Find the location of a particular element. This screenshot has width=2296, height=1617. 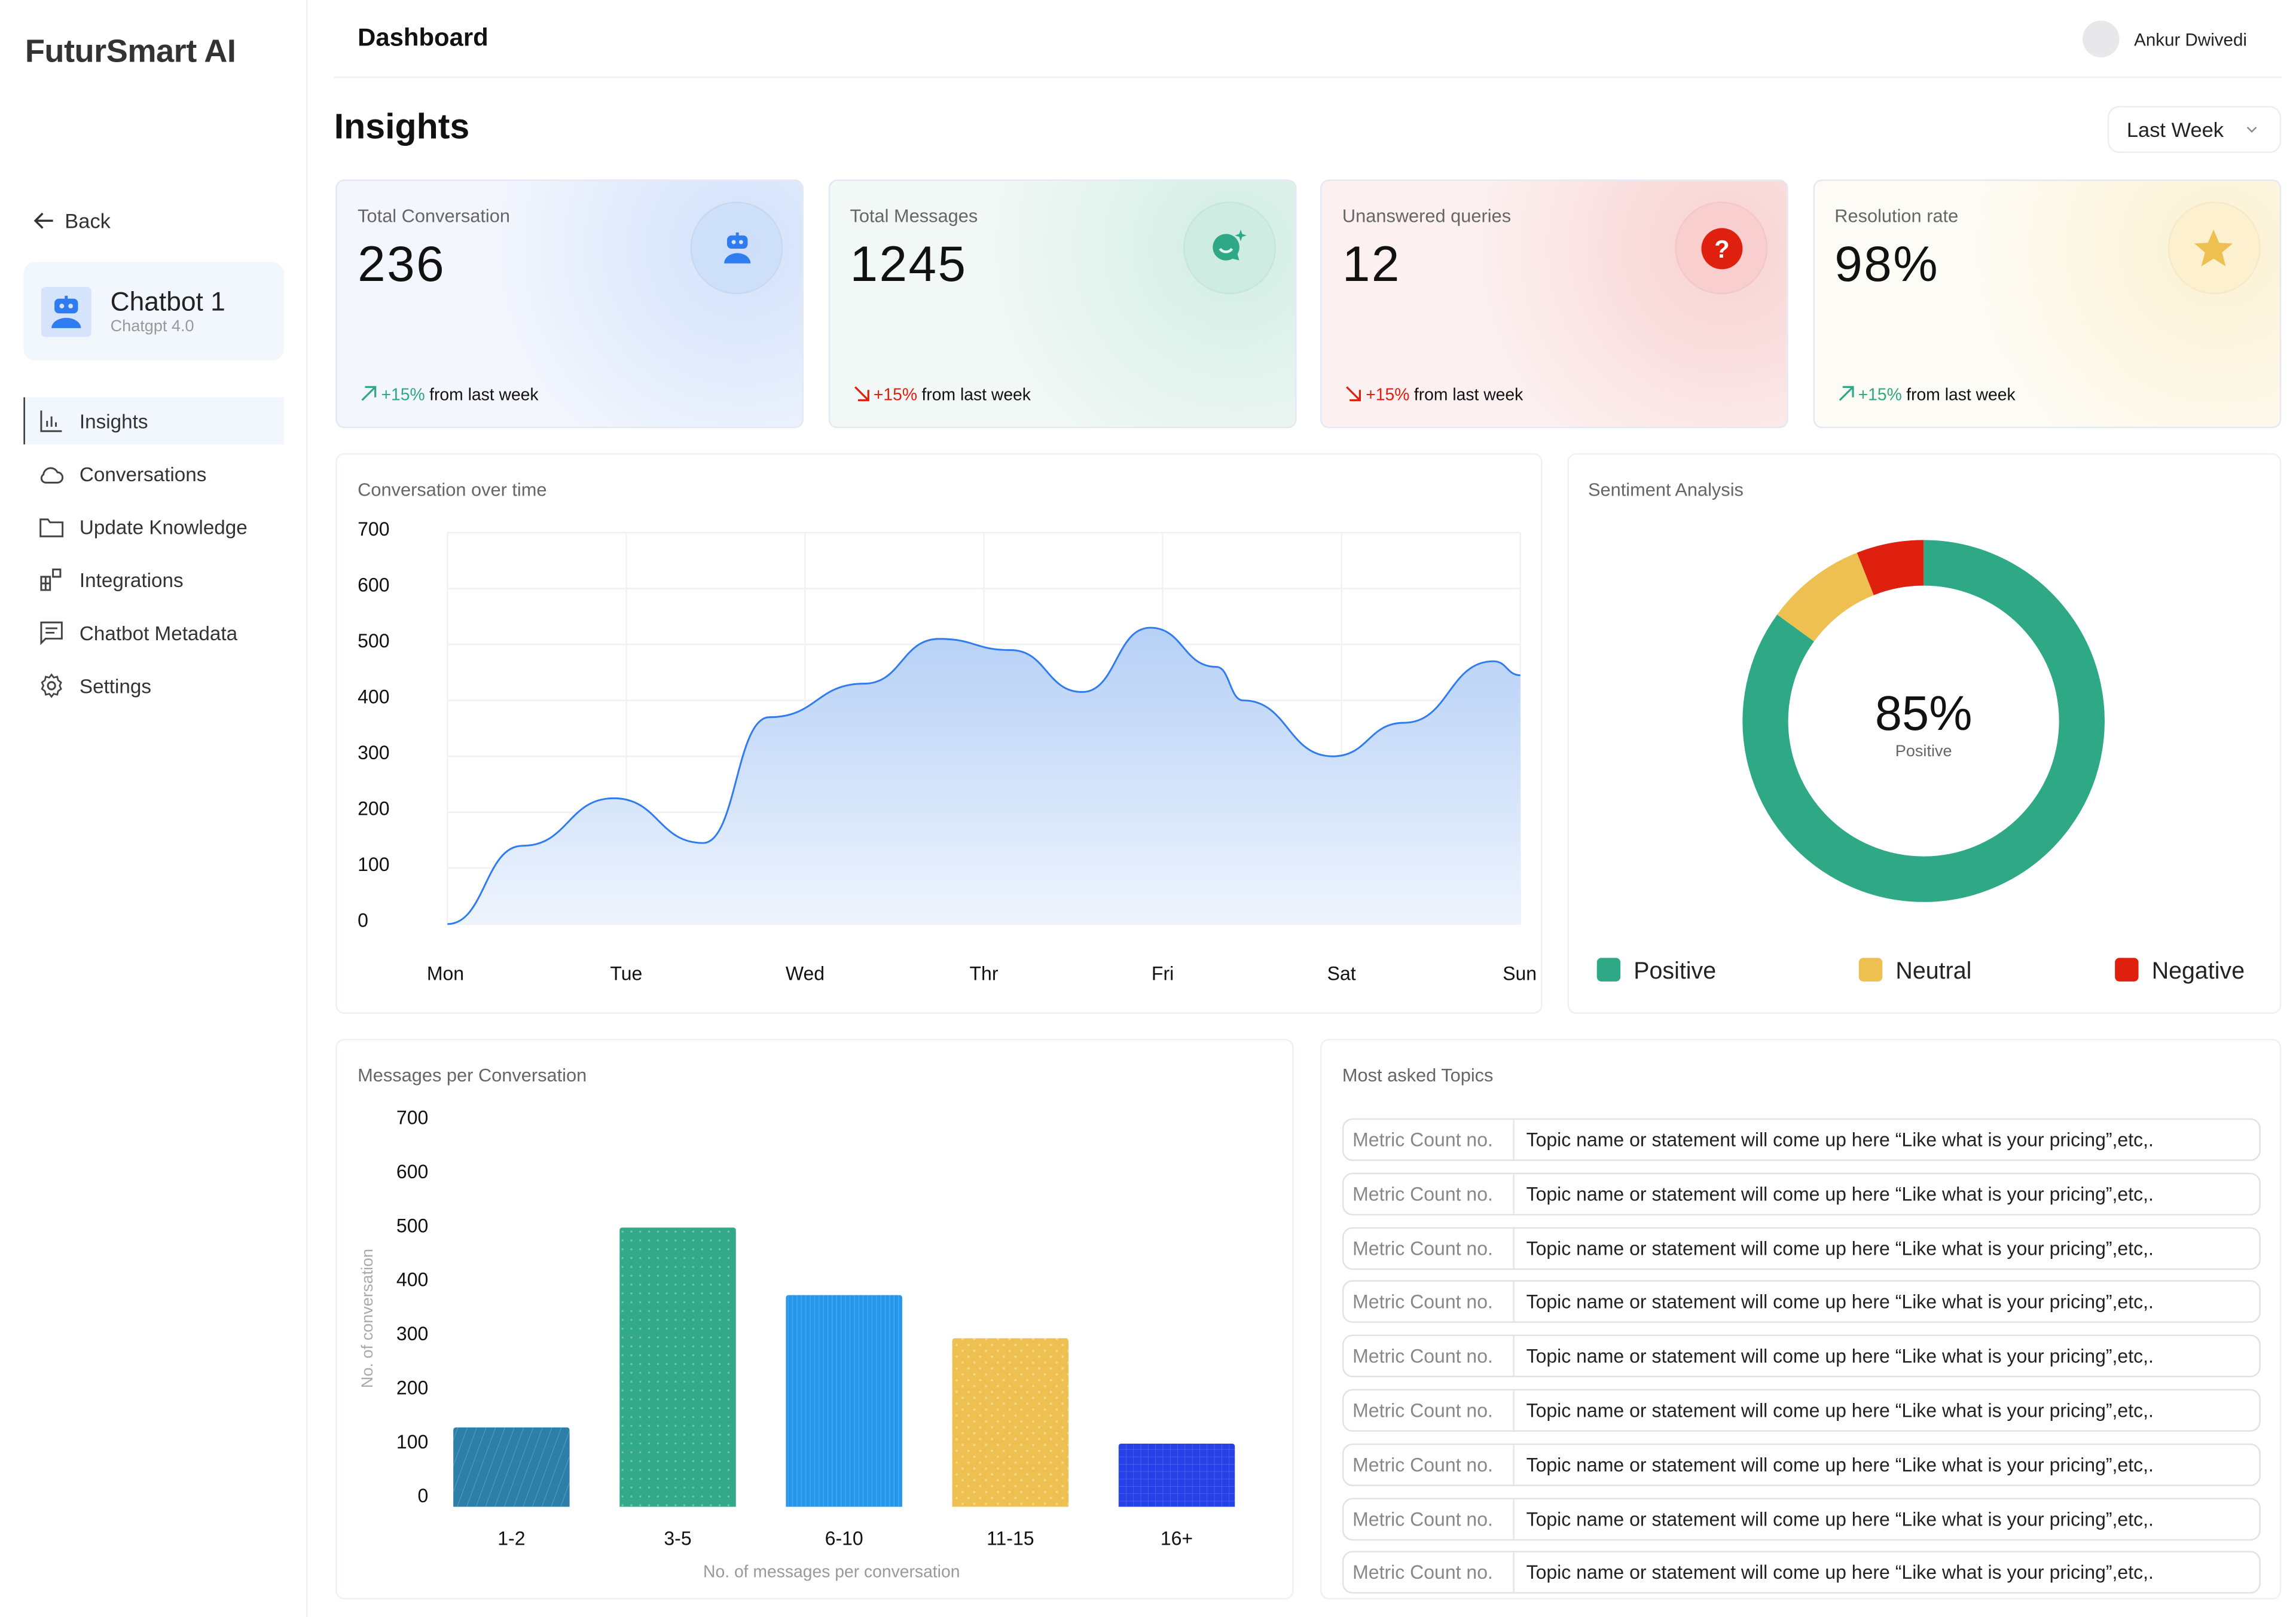

legend-label: Neutral is located at coordinates (1933, 971).